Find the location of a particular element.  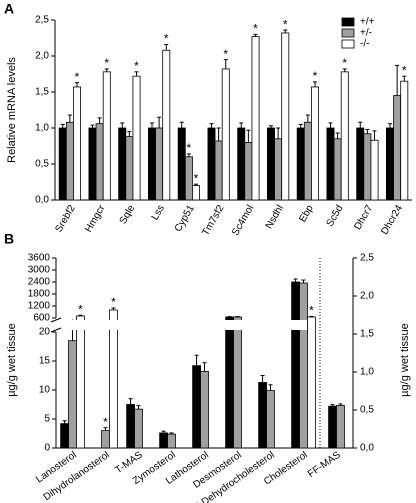

y2-tick-label: 1,0 is located at coordinates (367, 372).